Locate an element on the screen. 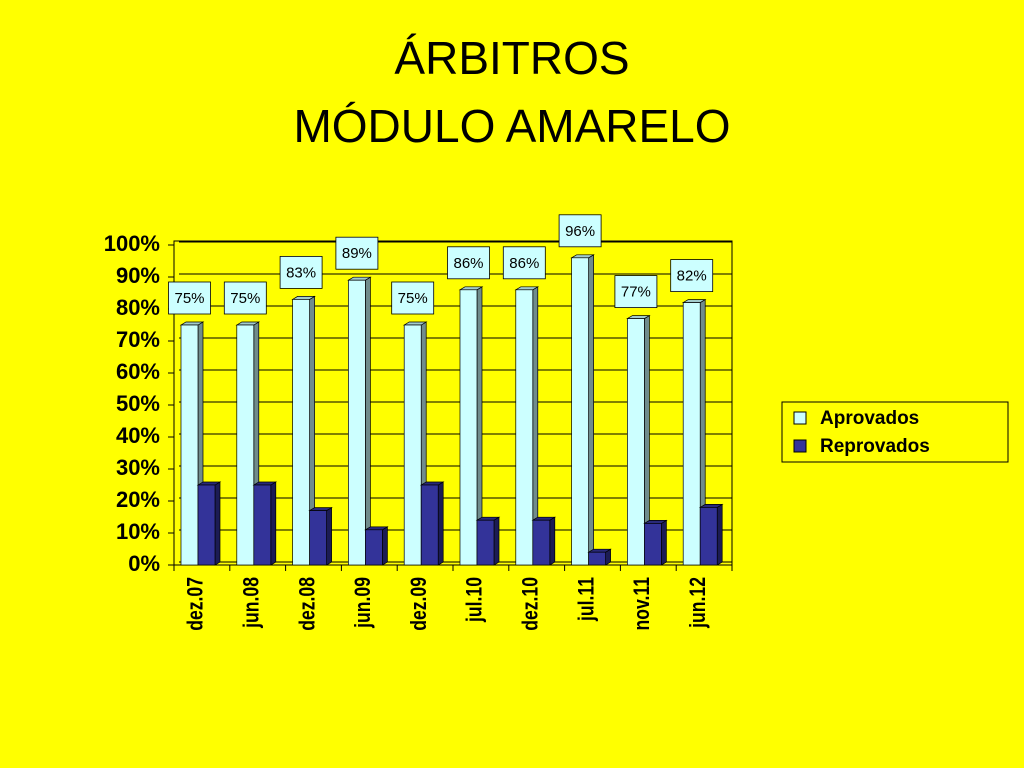 This screenshot has height=768, width=1024. x-tick-label: jul.11 is located at coordinates (587, 599).